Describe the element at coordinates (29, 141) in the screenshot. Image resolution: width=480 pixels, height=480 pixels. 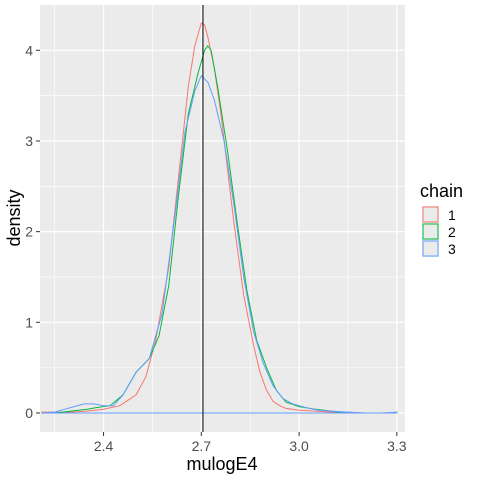
I see `y-tick-label: 3` at that location.